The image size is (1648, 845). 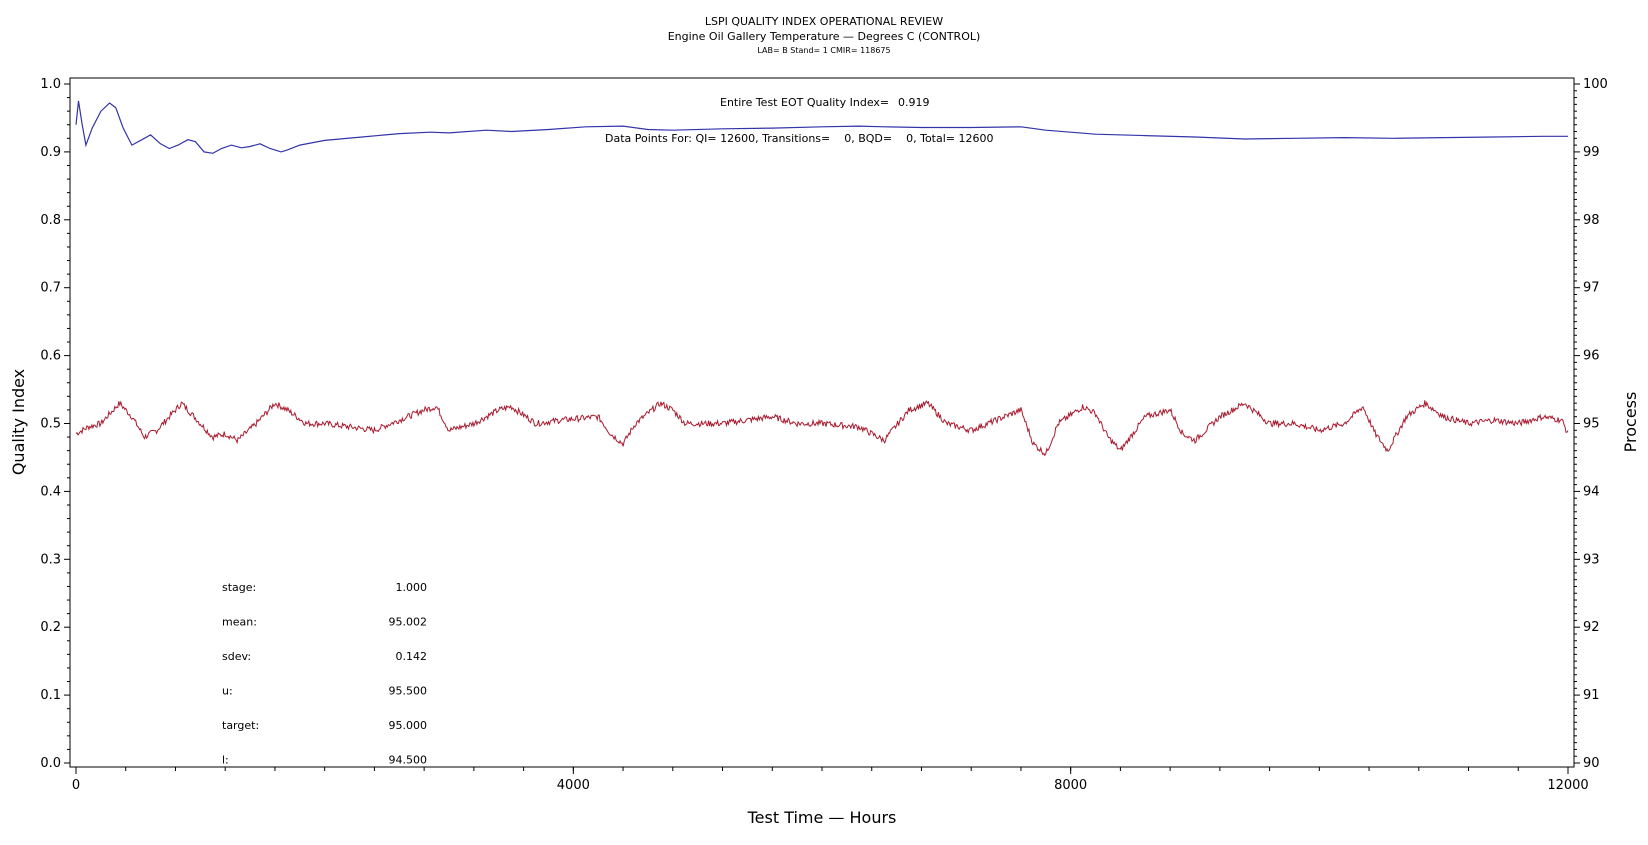 I want to click on y-left-tick-label: 0.4, so click(x=50, y=491).